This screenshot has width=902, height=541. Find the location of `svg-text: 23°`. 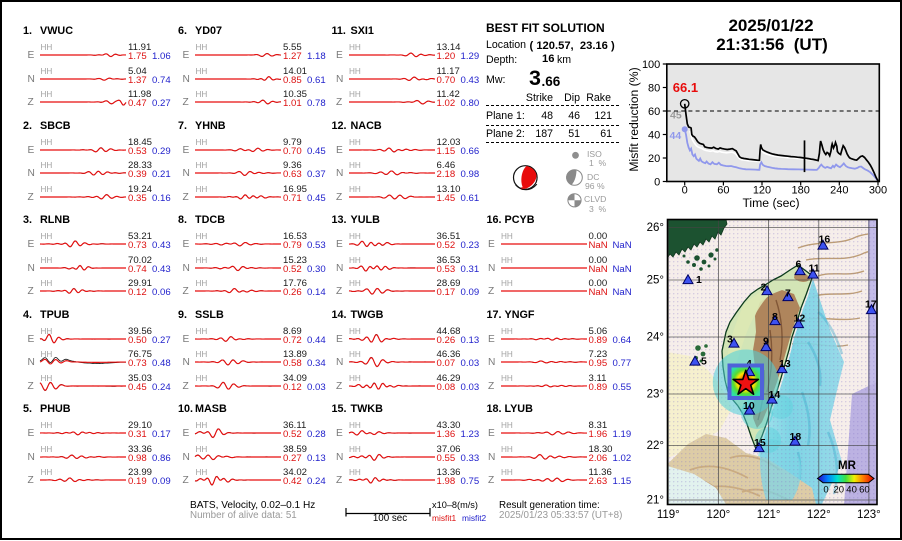

svg-text: 23° is located at coordinates (655, 395).